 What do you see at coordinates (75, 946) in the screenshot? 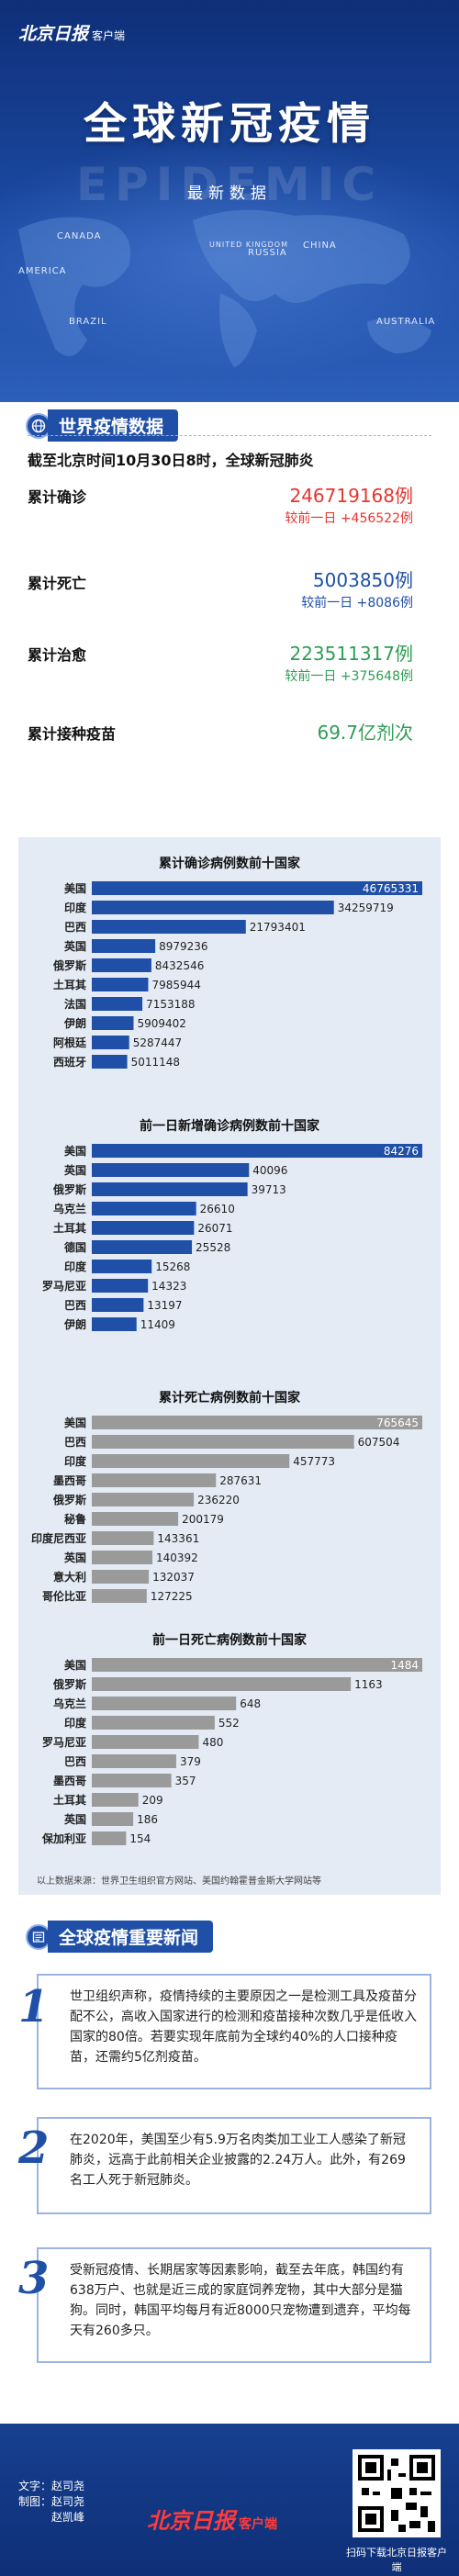
I see `chart-category-label: 英国` at bounding box center [75, 946].